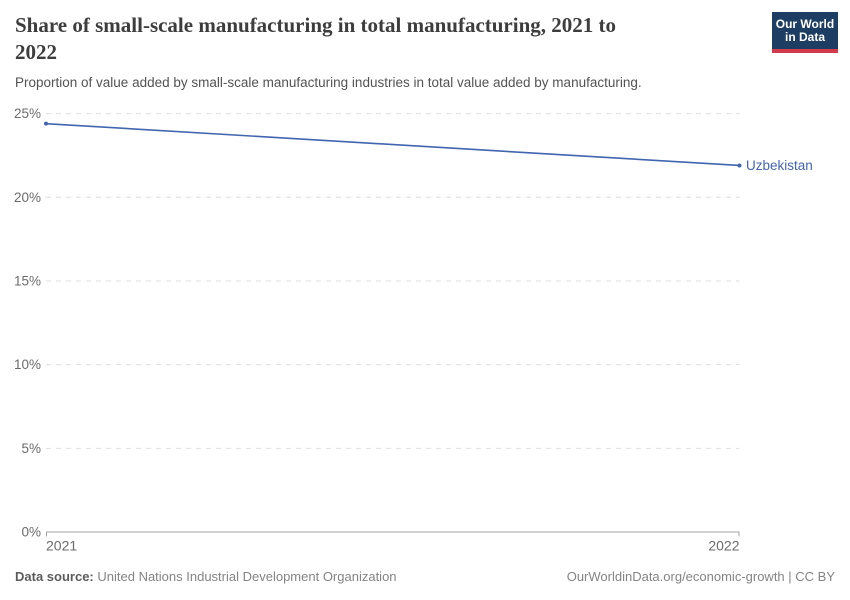  Describe the element at coordinates (27, 197) in the screenshot. I see `y-axis-tick-label: 20%` at that location.